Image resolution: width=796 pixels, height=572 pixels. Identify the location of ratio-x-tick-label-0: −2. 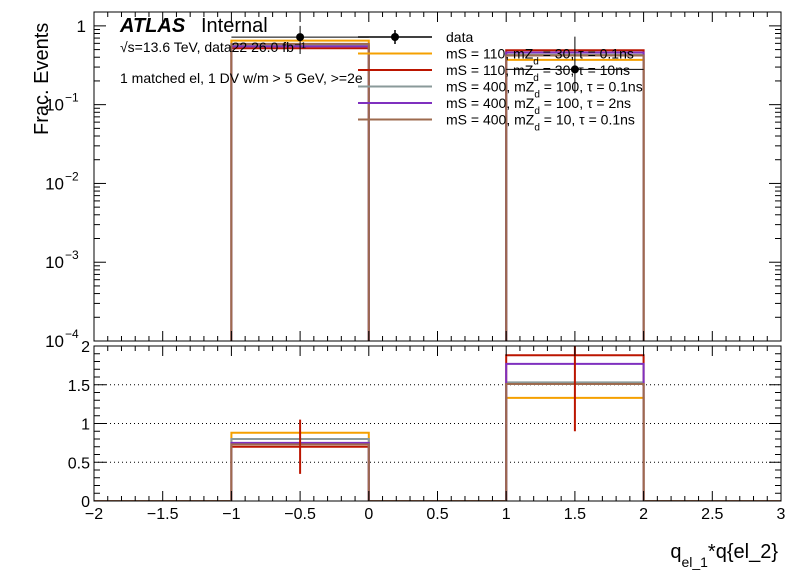
(94, 514).